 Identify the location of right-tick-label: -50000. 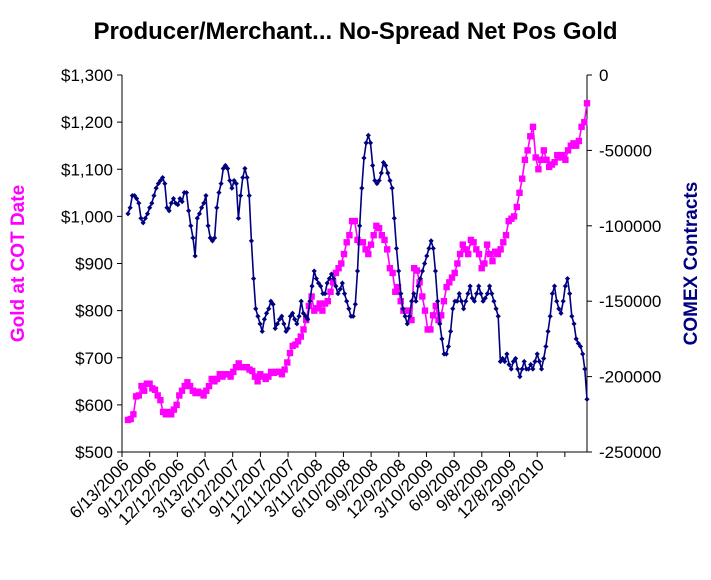
(625, 150).